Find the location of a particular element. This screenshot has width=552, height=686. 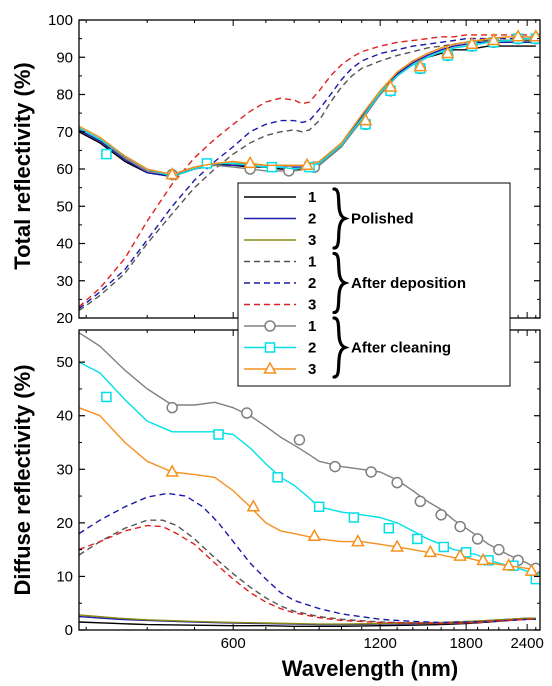

top-y-tick-label: 60 is located at coordinates (64, 169).